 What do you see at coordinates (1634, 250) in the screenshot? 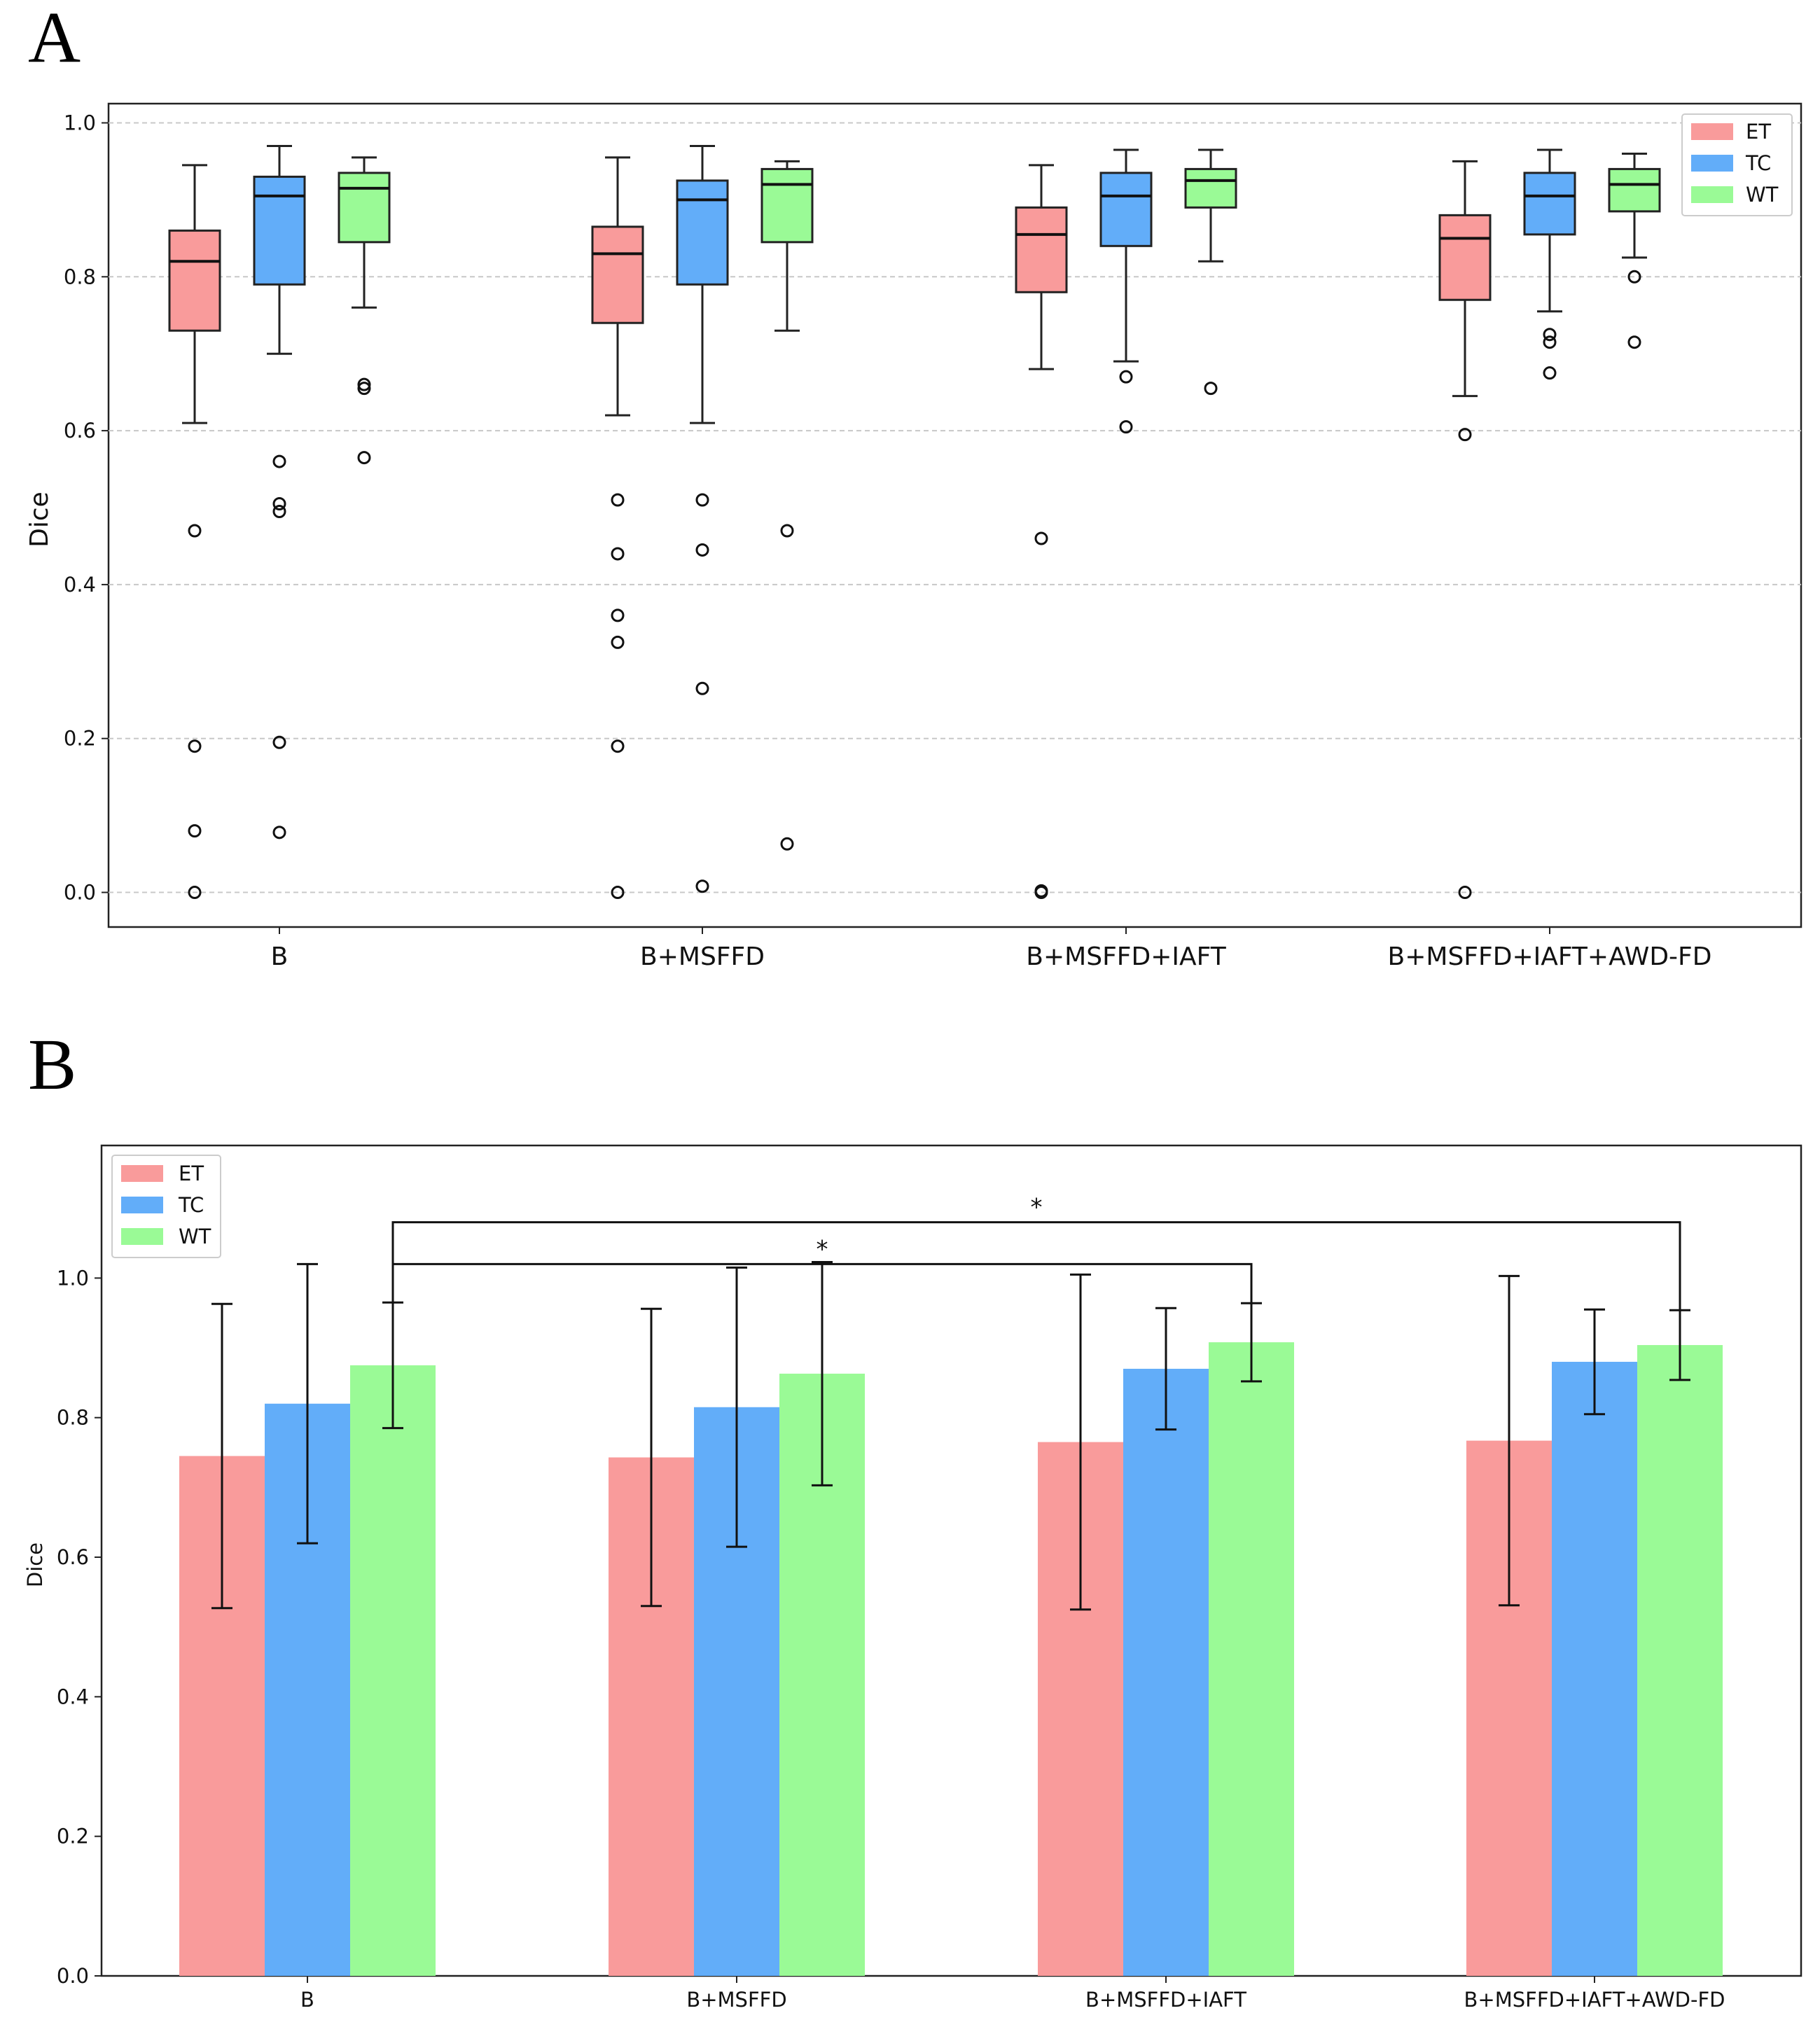
I see `box-b-msffd-iaft-awd-fd-wt` at bounding box center [1634, 250].